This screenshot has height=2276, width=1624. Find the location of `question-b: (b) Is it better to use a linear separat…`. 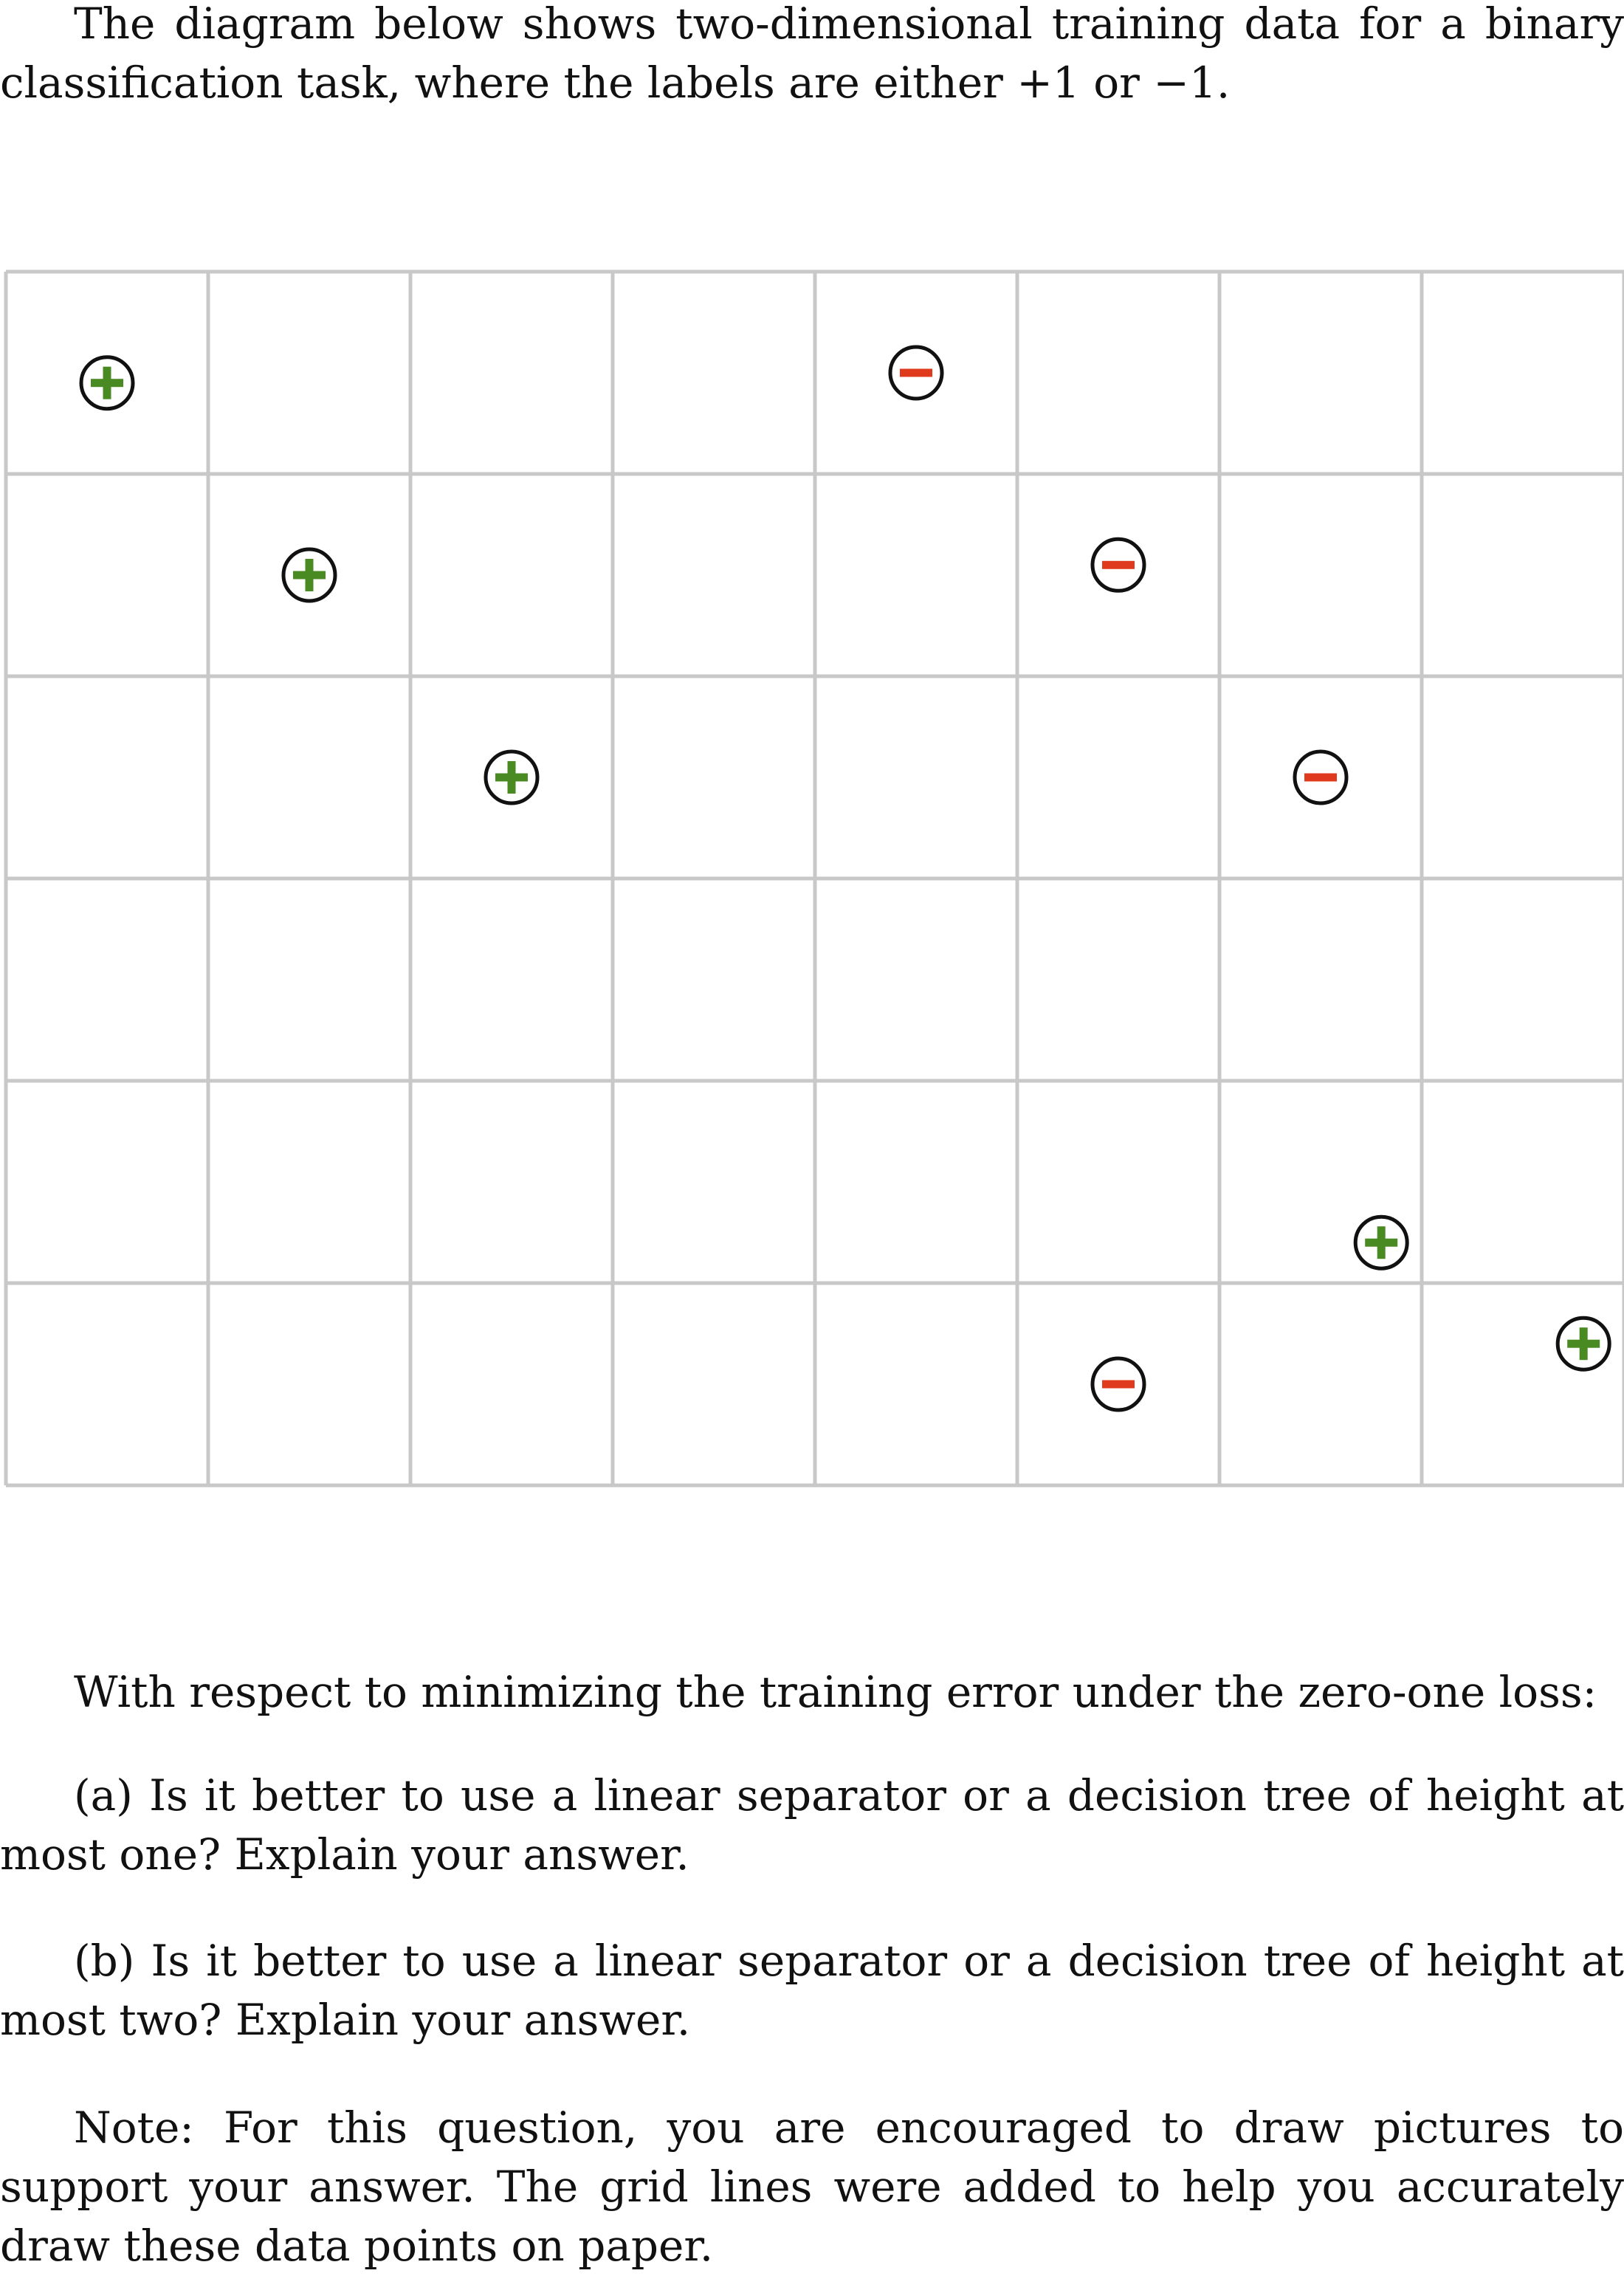

question-b: (b) Is it better to use a linear separat… is located at coordinates (812, 1990).